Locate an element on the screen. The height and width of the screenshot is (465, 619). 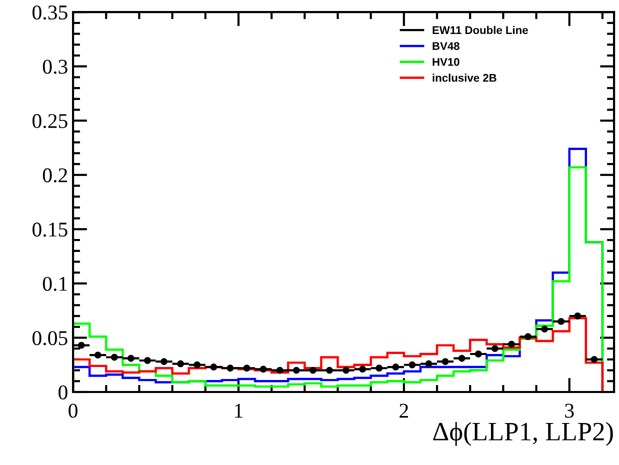
x-tick-label: 1 is located at coordinates (238, 411).